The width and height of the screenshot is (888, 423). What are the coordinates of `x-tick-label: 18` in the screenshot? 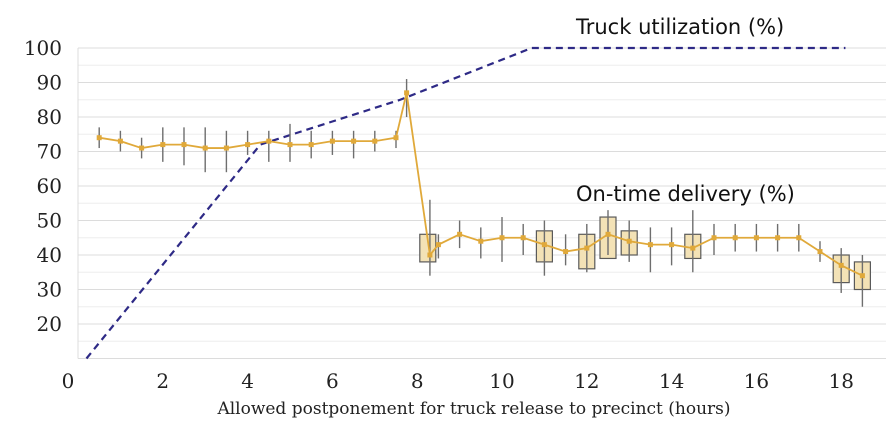 It's located at (840, 381).